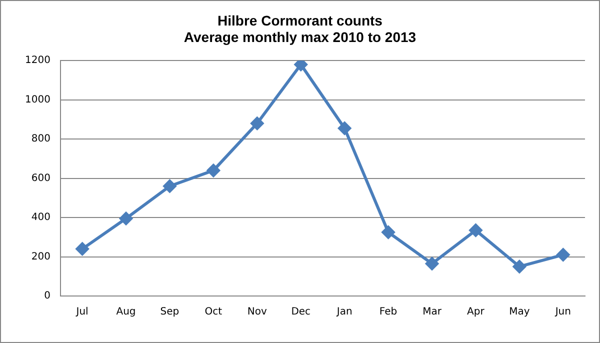 The width and height of the screenshot is (600, 343). Describe the element at coordinates (40, 178) in the screenshot. I see `y-tick-label: 600` at that location.